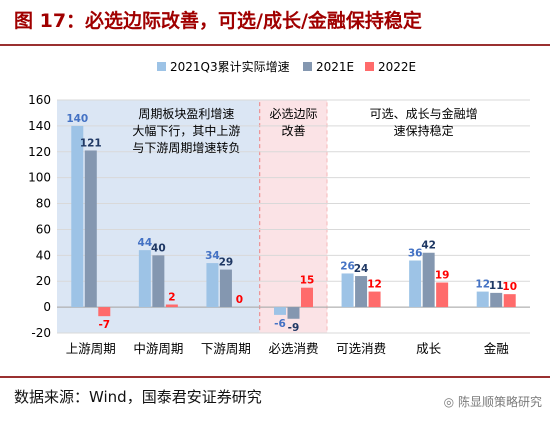  I want to click on source-rule, so click(275, 377).